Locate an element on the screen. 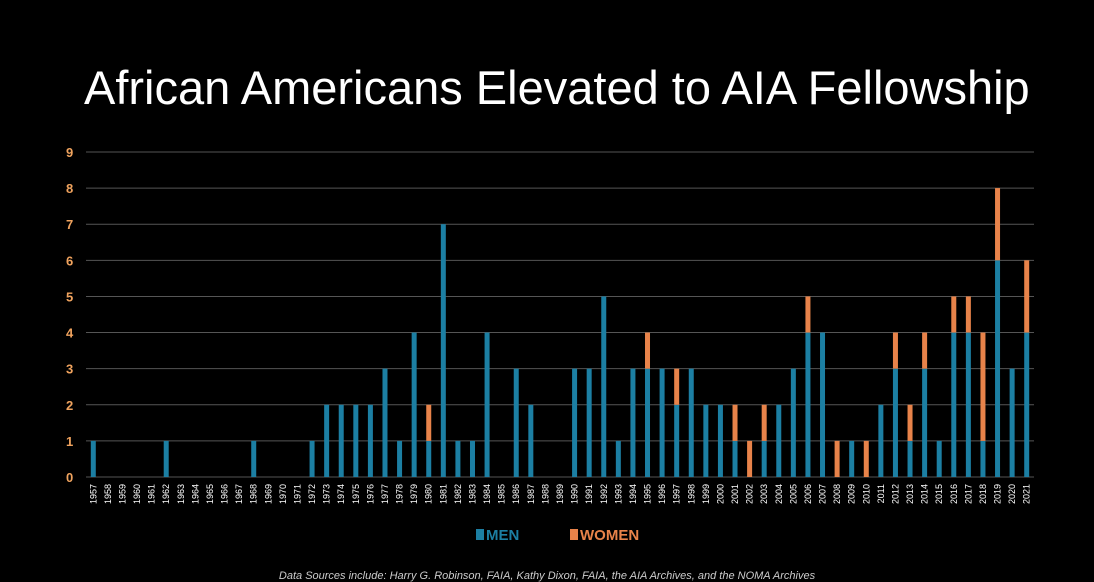  x-tick-label: 2007 is located at coordinates (823, 494).